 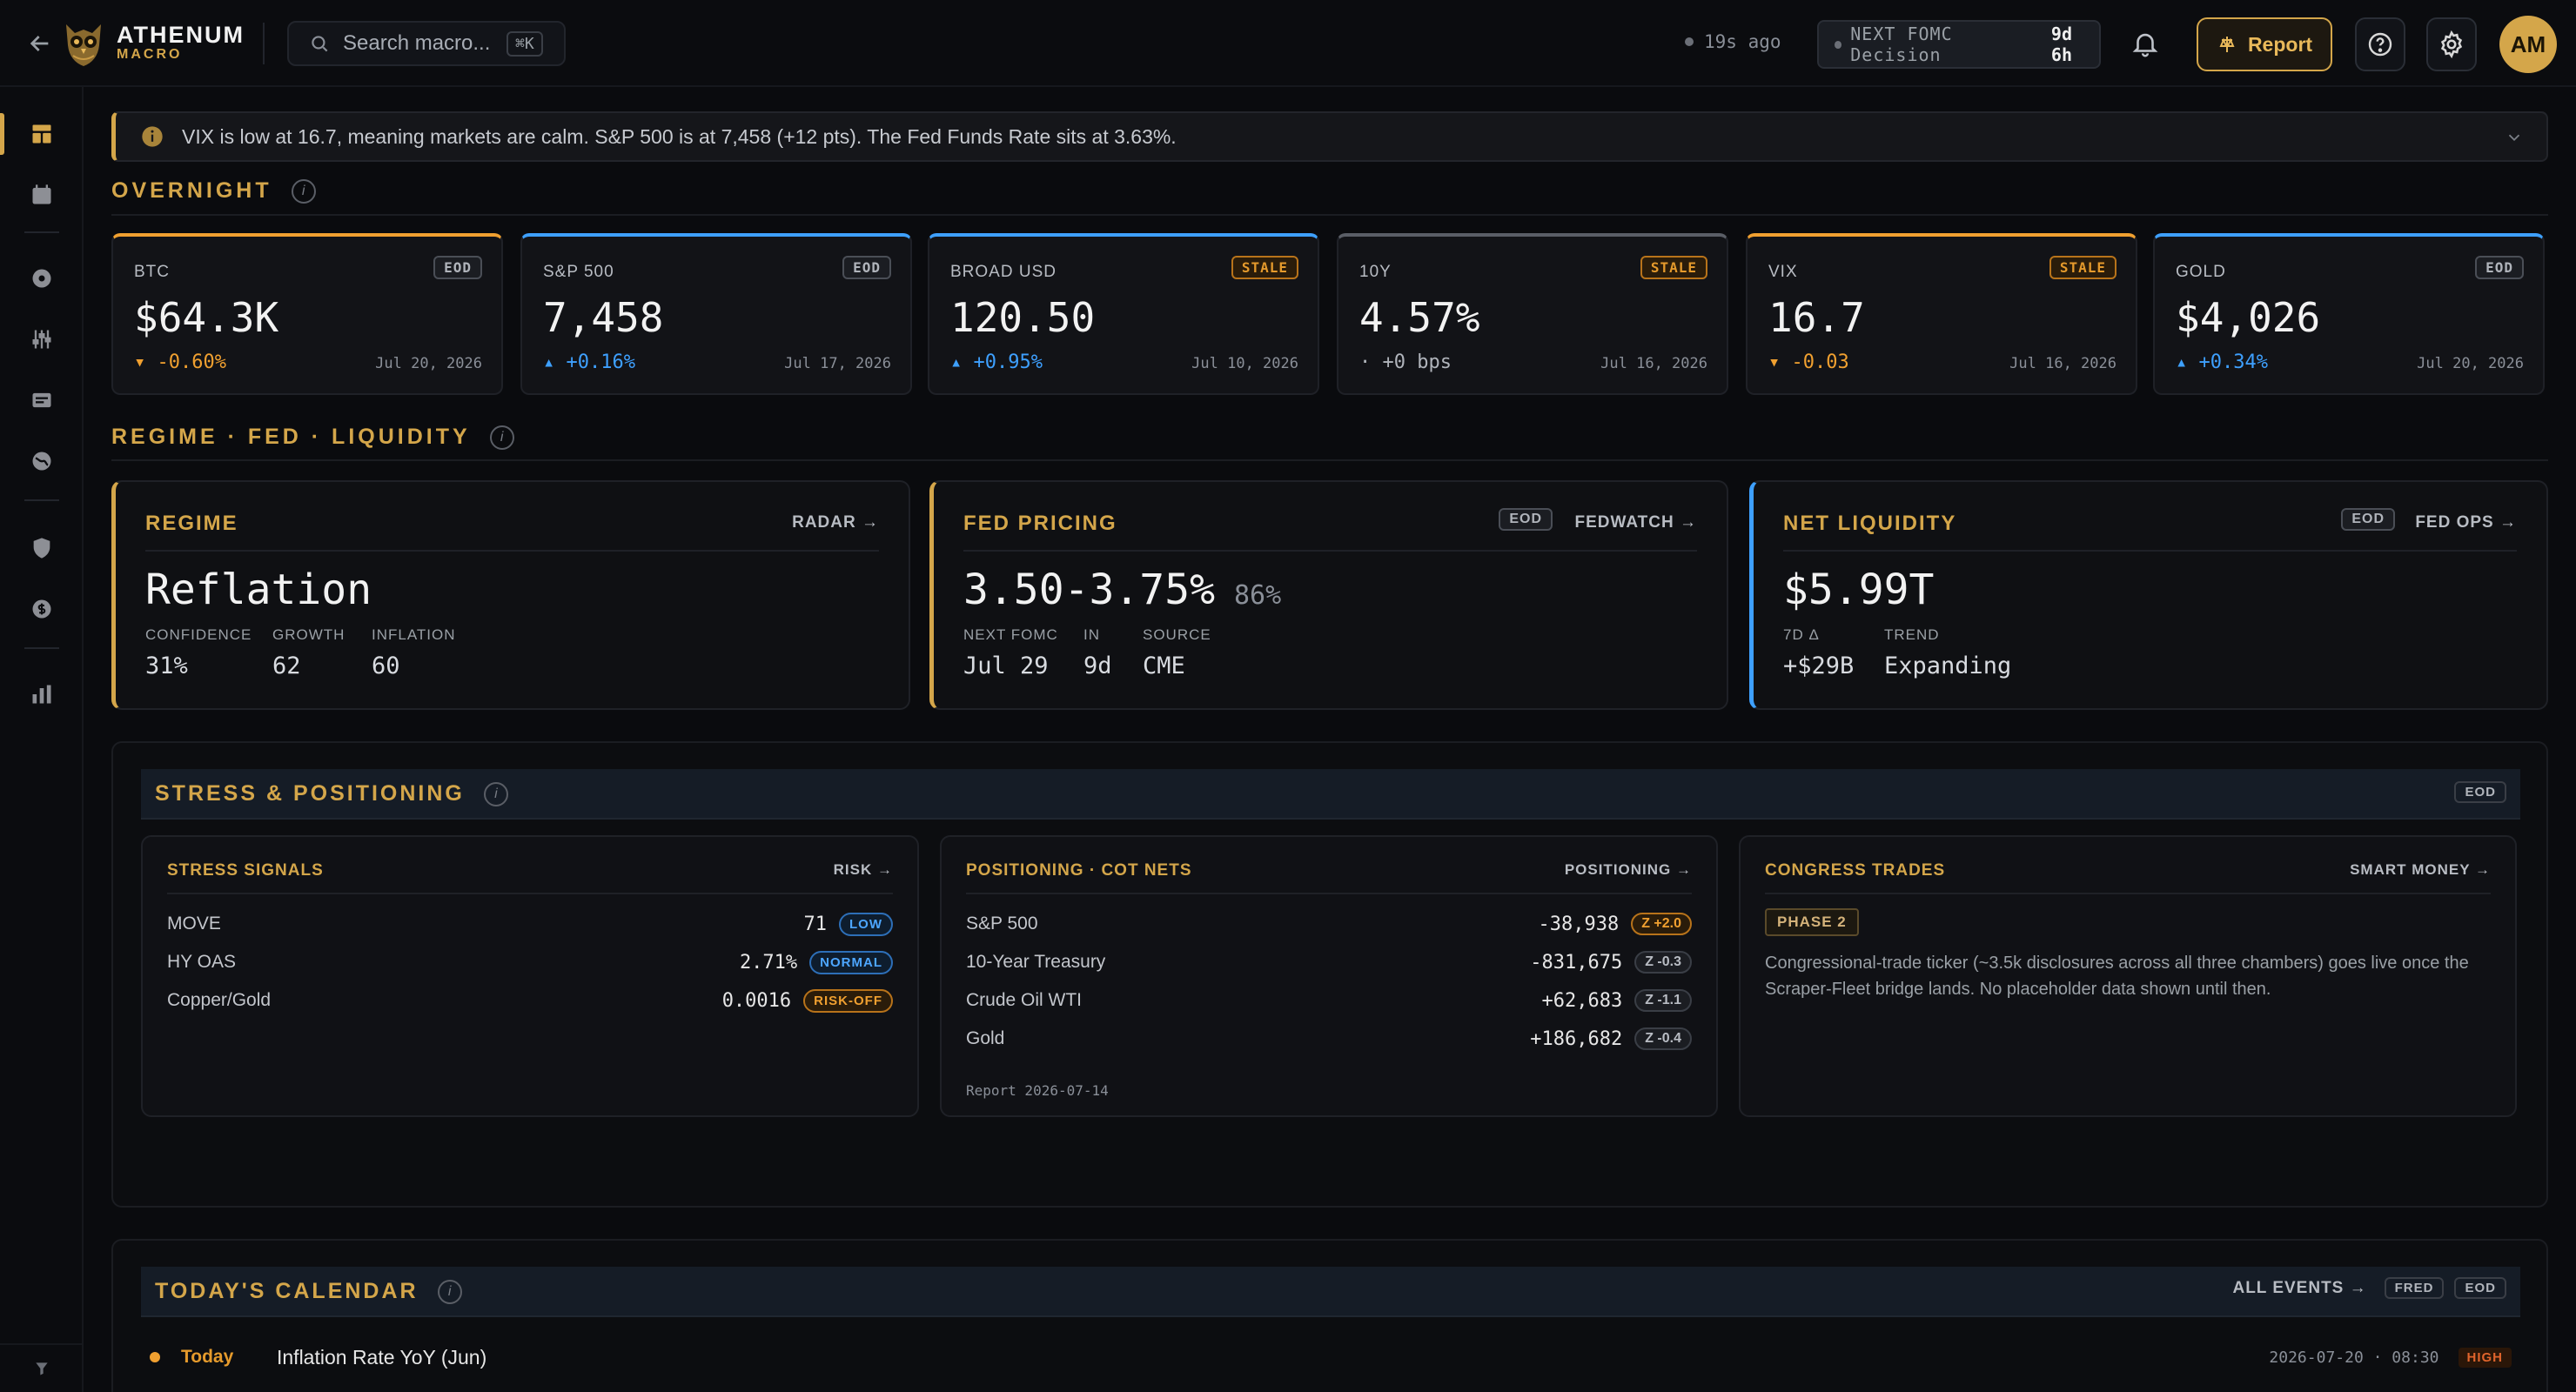 What do you see at coordinates (2062, 363) in the screenshot?
I see `card-date: Jul 16, 2026` at bounding box center [2062, 363].